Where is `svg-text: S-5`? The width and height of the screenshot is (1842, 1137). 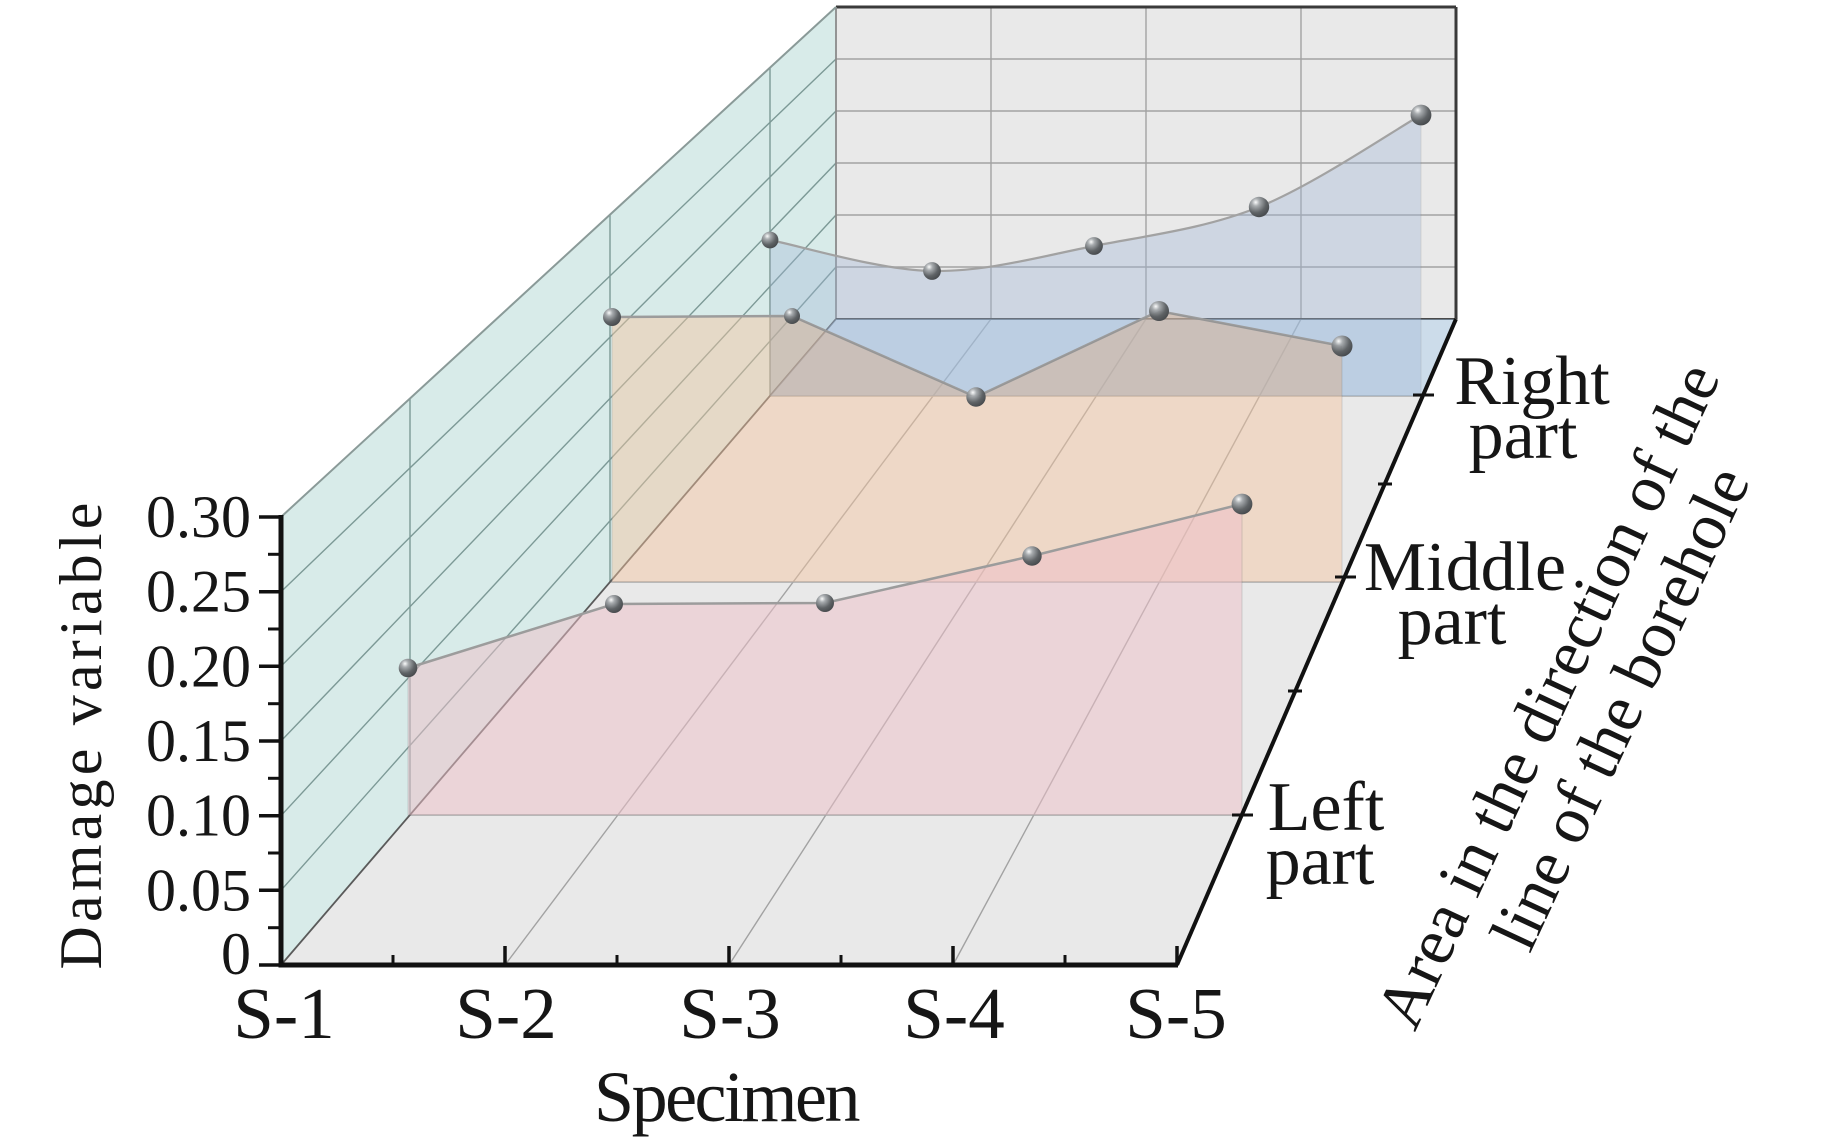
svg-text: S-5 is located at coordinates (1175, 1013).